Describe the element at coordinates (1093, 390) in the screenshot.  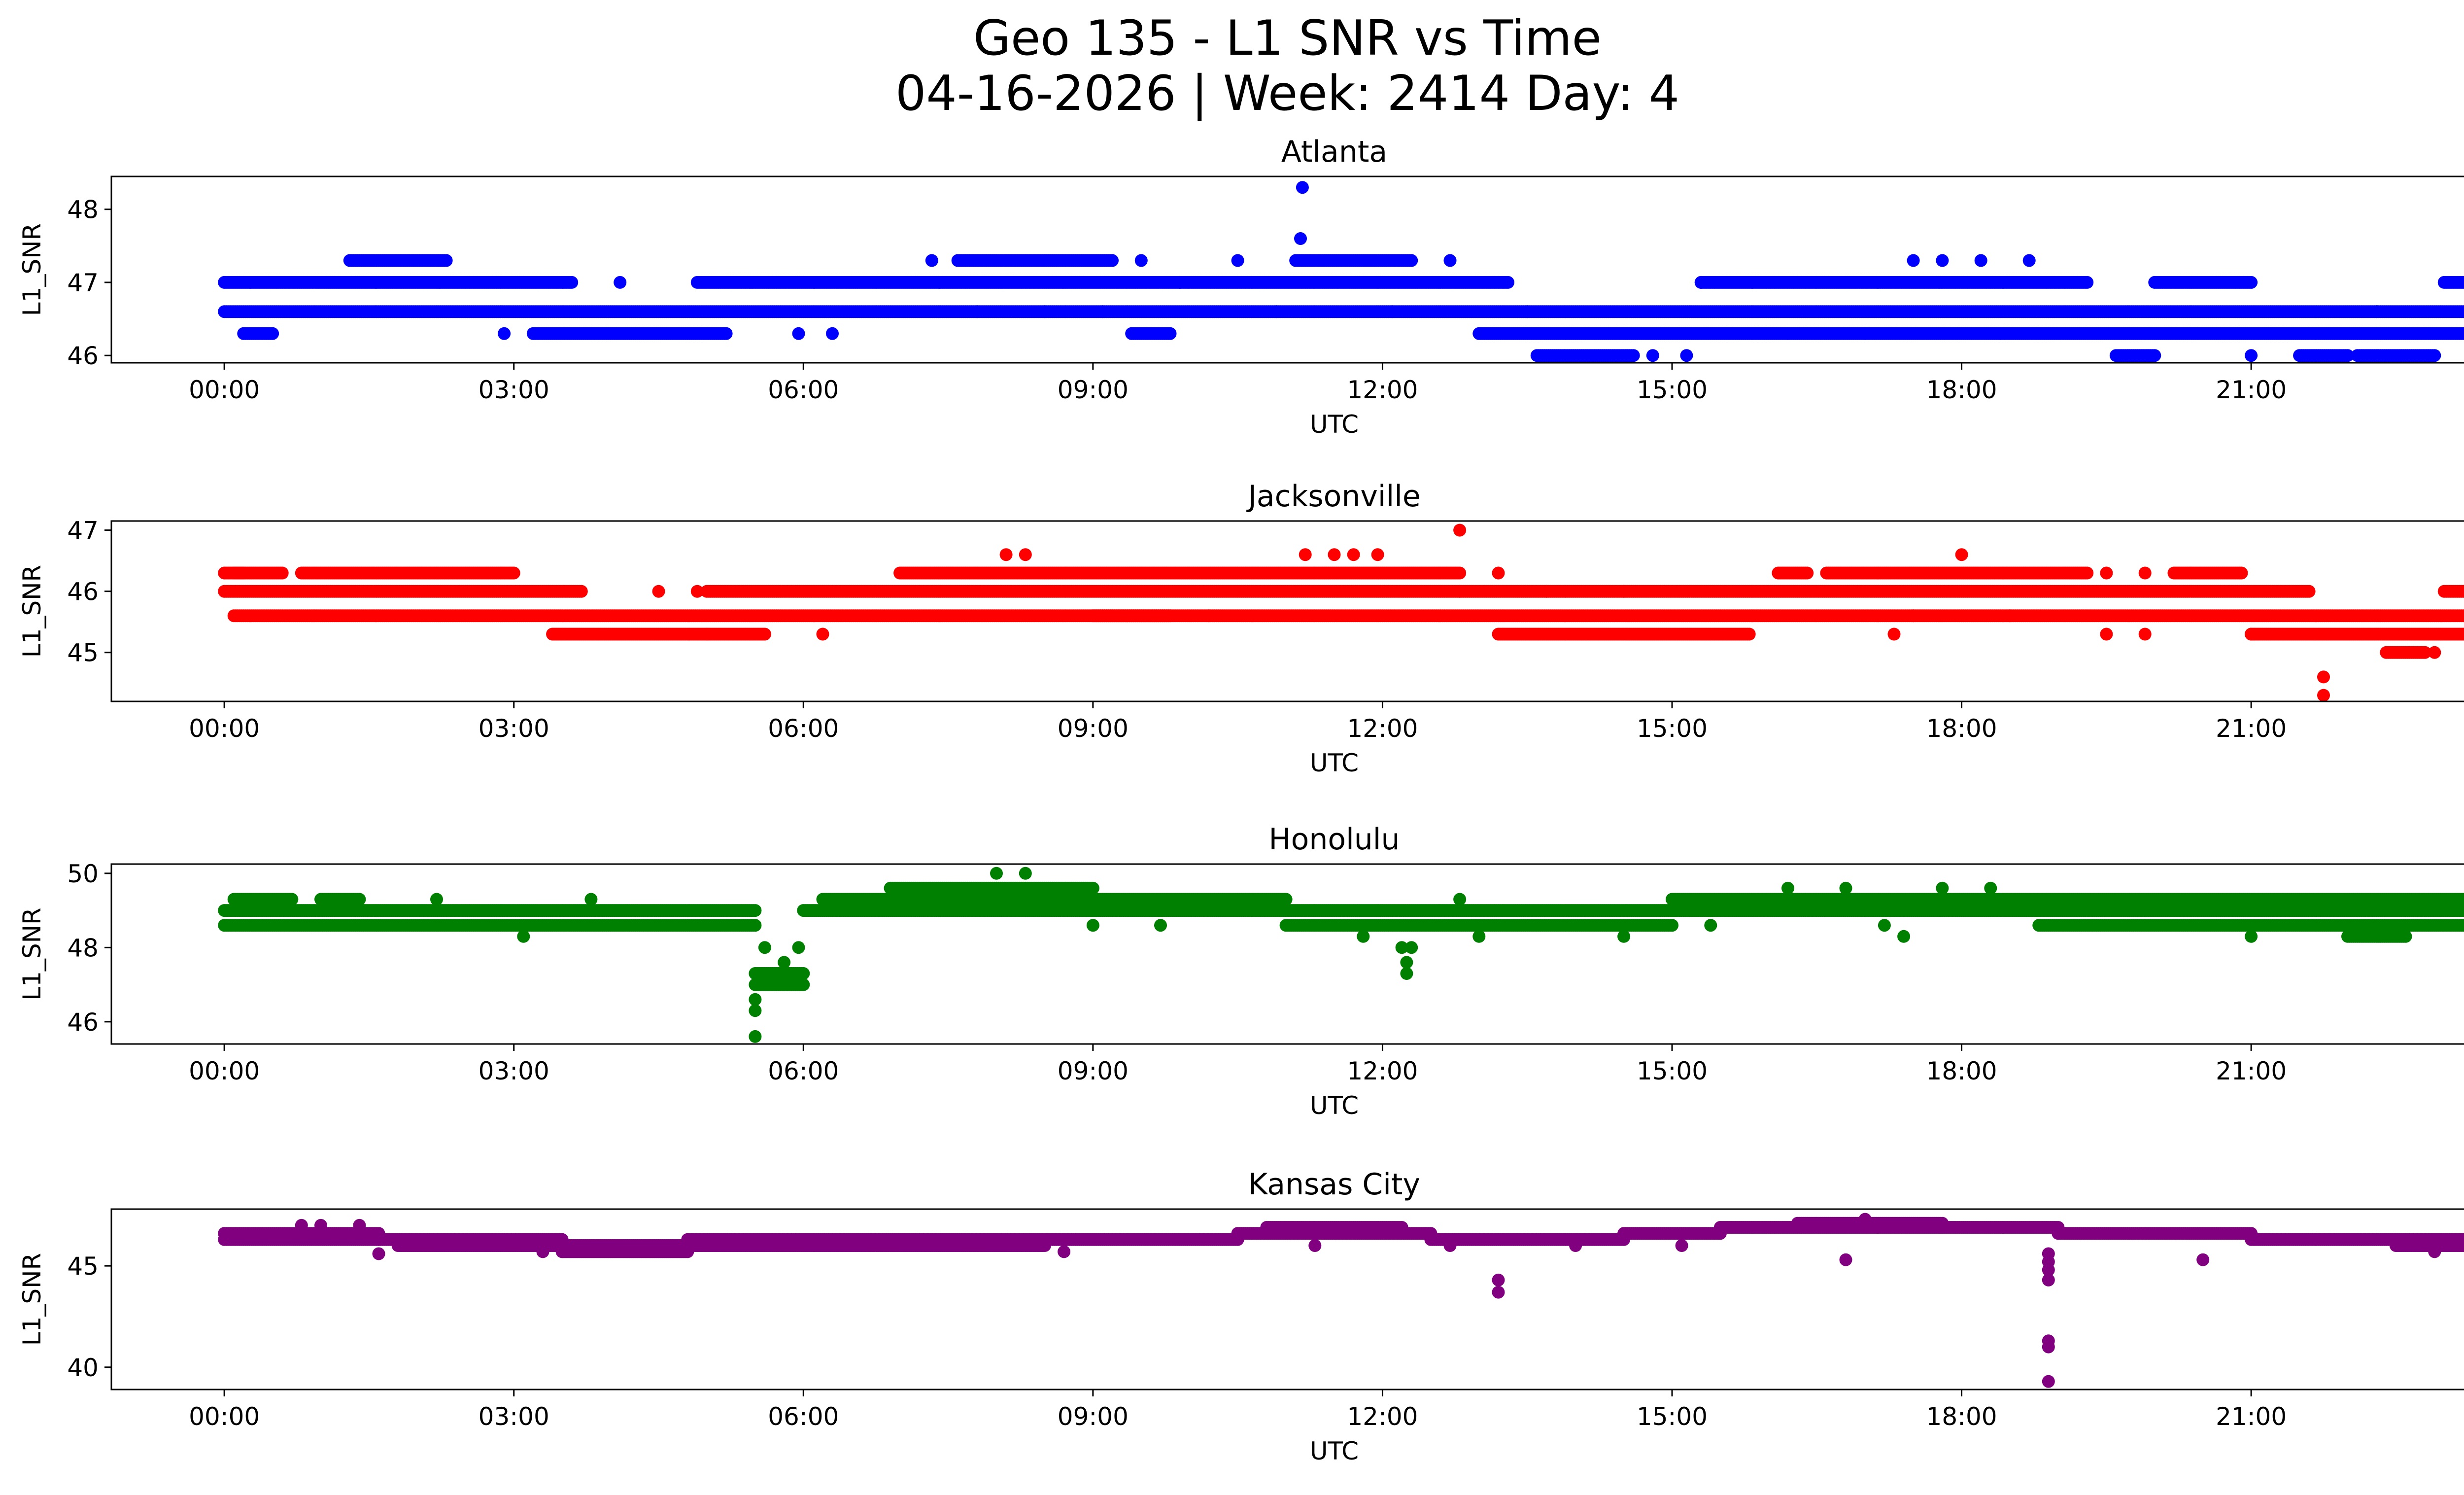
I see `atlanta-xtick-label: 09:00` at that location.